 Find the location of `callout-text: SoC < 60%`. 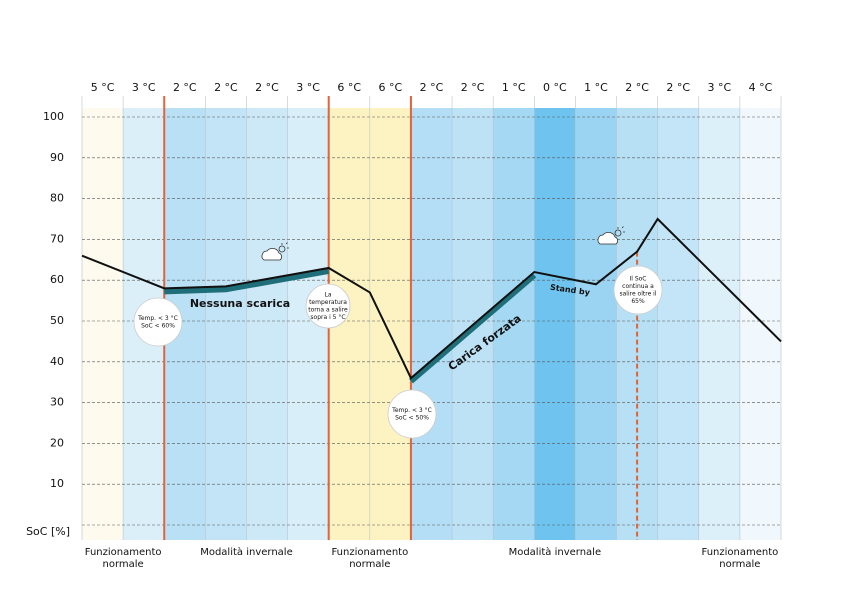

callout-text: SoC < 60% is located at coordinates (158, 325).